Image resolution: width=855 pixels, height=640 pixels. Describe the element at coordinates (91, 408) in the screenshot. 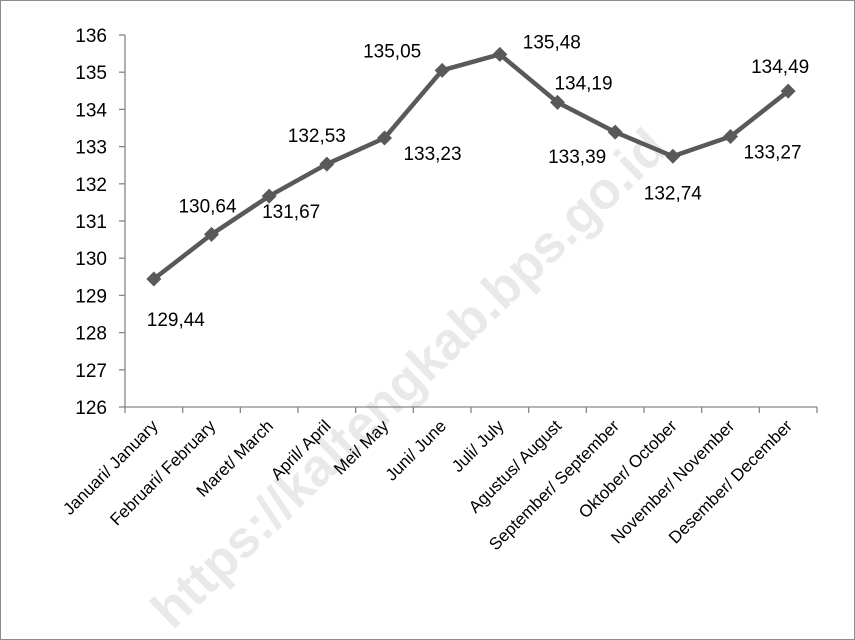

I see `y-tick-label: 126` at that location.